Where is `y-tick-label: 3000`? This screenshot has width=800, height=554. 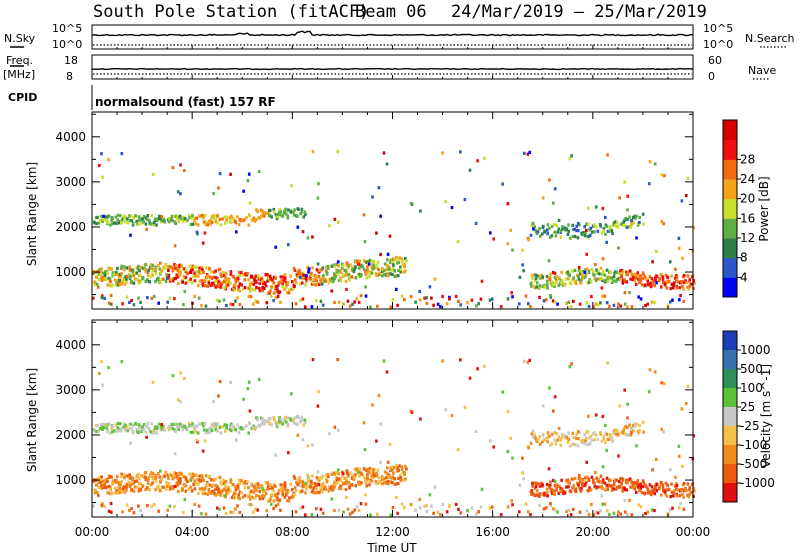 y-tick-label: 3000 is located at coordinates (70, 182).